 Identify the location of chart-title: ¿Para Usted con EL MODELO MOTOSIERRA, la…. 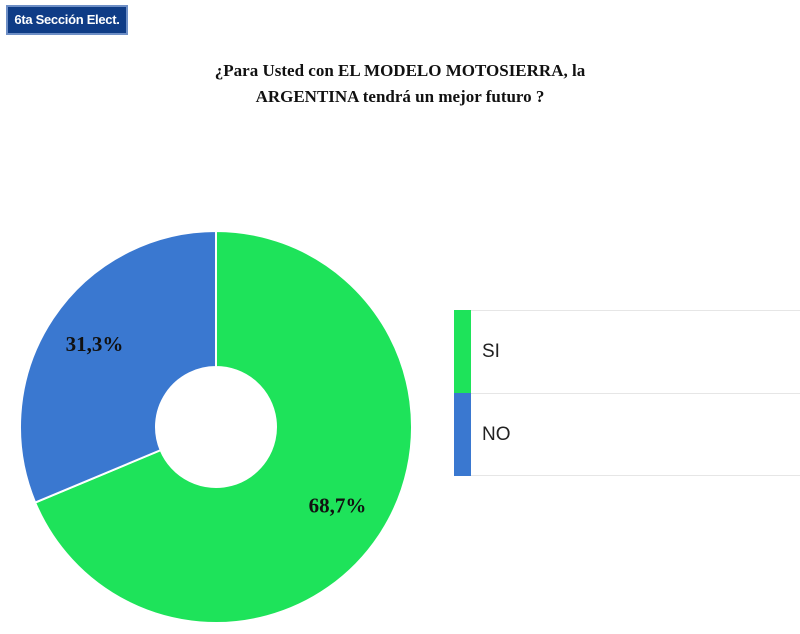
(400, 84).